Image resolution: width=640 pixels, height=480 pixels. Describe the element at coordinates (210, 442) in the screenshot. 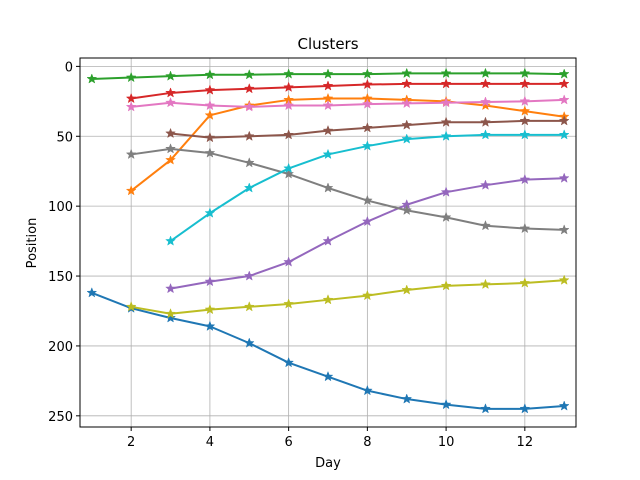

I see `x-tick-label: 4` at that location.